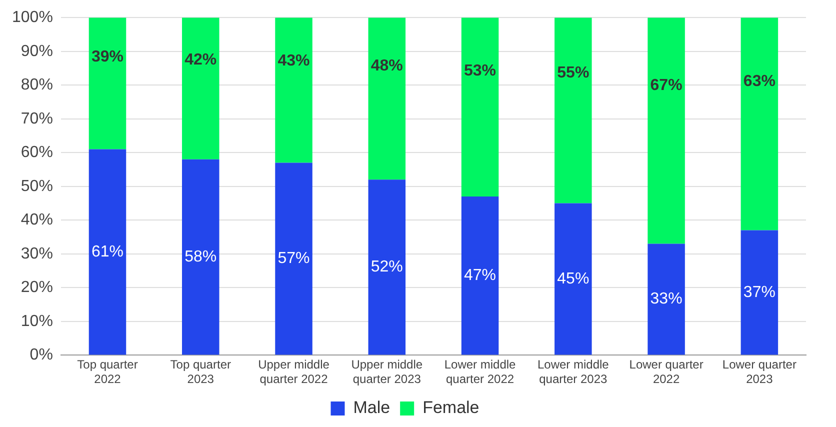  I want to click on y-tick-label: 10%, so click(36, 321).